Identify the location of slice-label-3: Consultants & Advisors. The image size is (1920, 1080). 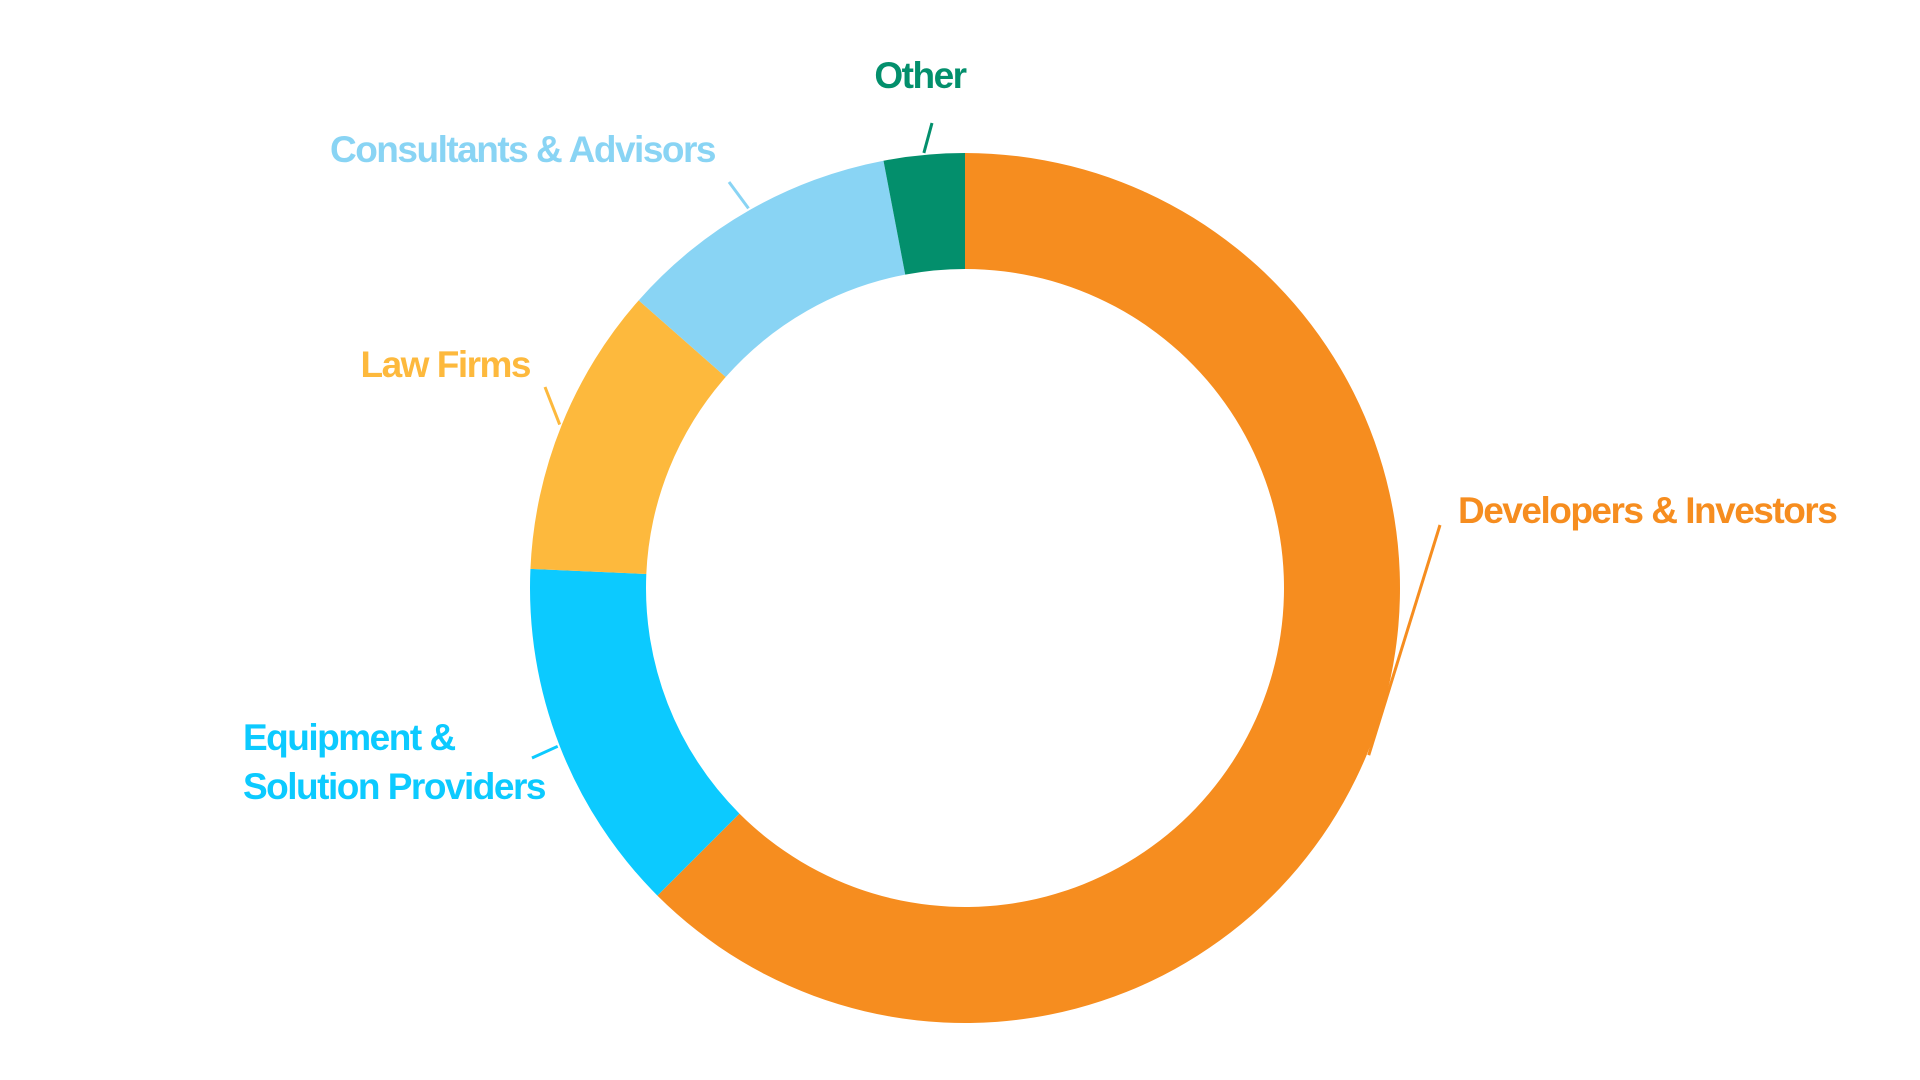
(523, 149).